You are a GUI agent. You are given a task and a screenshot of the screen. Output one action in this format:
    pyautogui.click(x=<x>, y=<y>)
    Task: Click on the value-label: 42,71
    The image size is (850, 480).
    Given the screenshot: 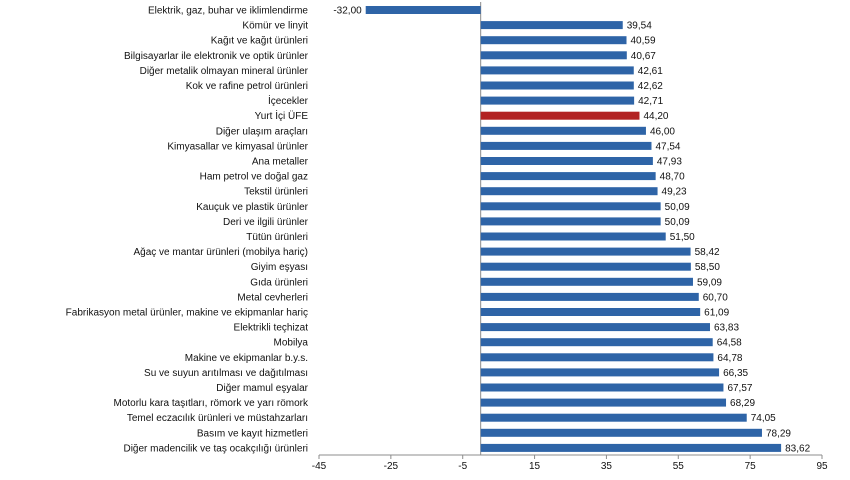 What is the action you would take?
    pyautogui.click(x=650, y=101)
    